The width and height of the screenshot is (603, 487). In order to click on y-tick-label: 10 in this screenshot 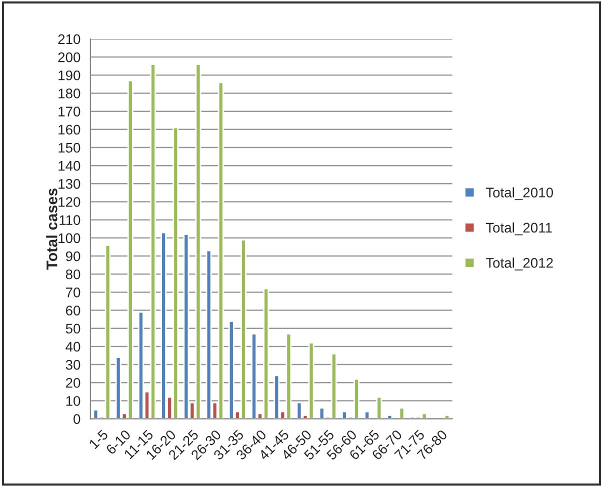, I will do `click(73, 401)`.